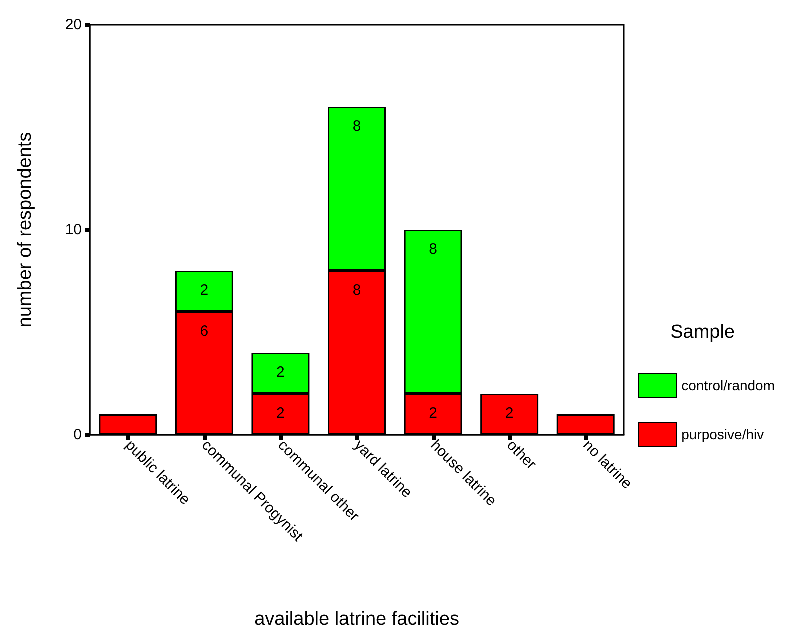  Describe the element at coordinates (702, 332) in the screenshot. I see `legend-title: Sample` at that location.